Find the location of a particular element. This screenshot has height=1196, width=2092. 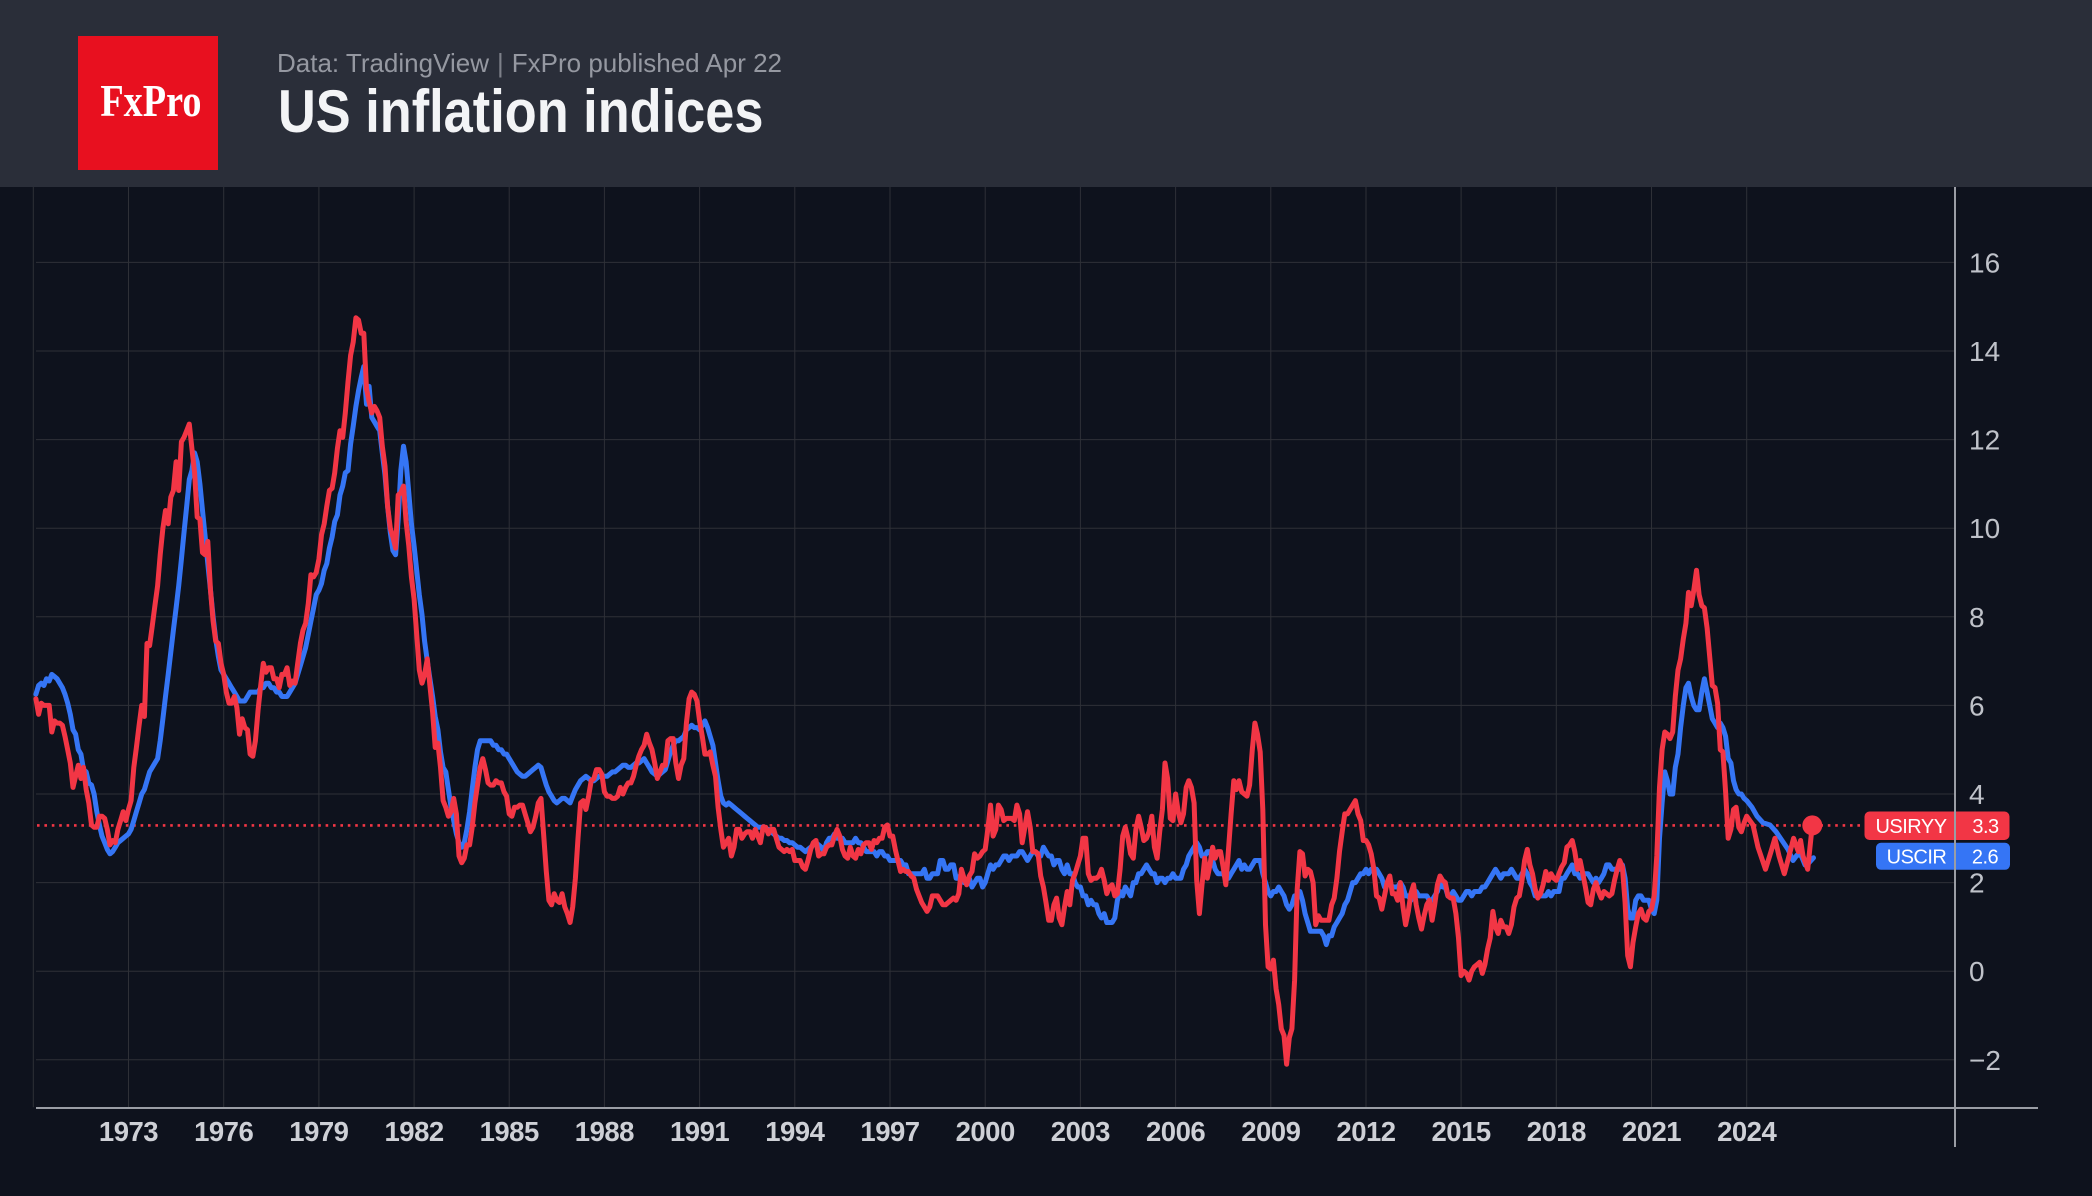

svg-text: 2.6 is located at coordinates (1985, 857).